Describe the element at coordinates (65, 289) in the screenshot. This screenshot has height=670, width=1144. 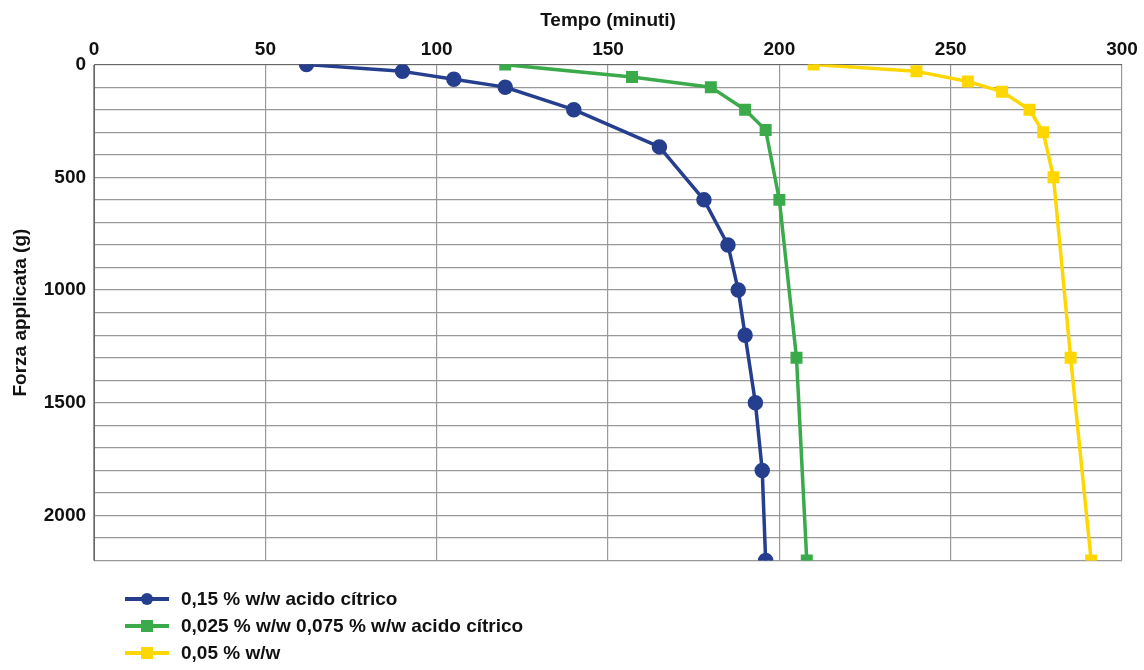
I see `y-tick-label: 1000` at that location.